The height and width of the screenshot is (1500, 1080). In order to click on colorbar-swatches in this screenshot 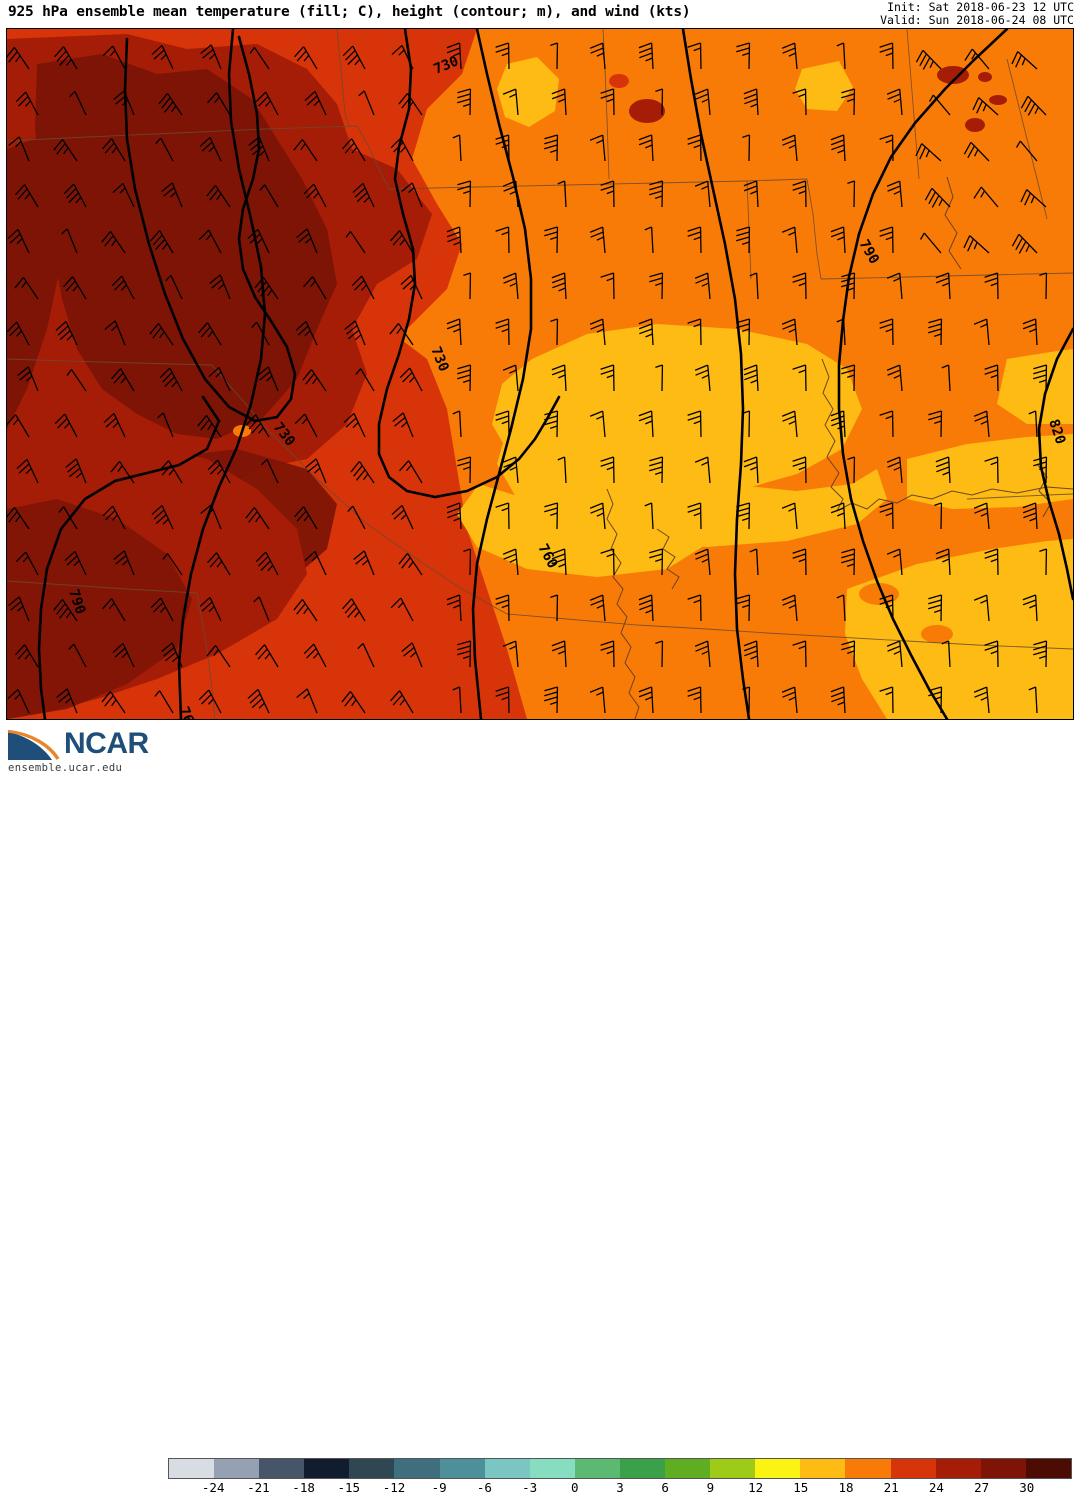, I will do `click(620, 1468)`.